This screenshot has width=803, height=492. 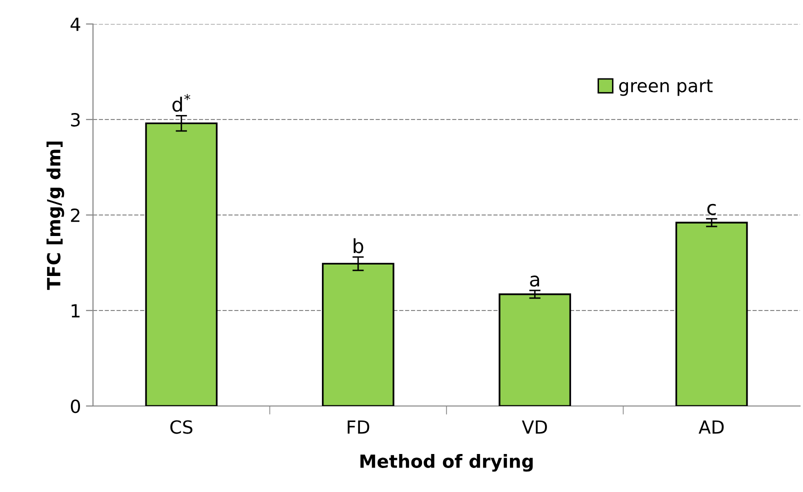 What do you see at coordinates (711, 427) in the screenshot?
I see `x-tick-label: AD` at bounding box center [711, 427].